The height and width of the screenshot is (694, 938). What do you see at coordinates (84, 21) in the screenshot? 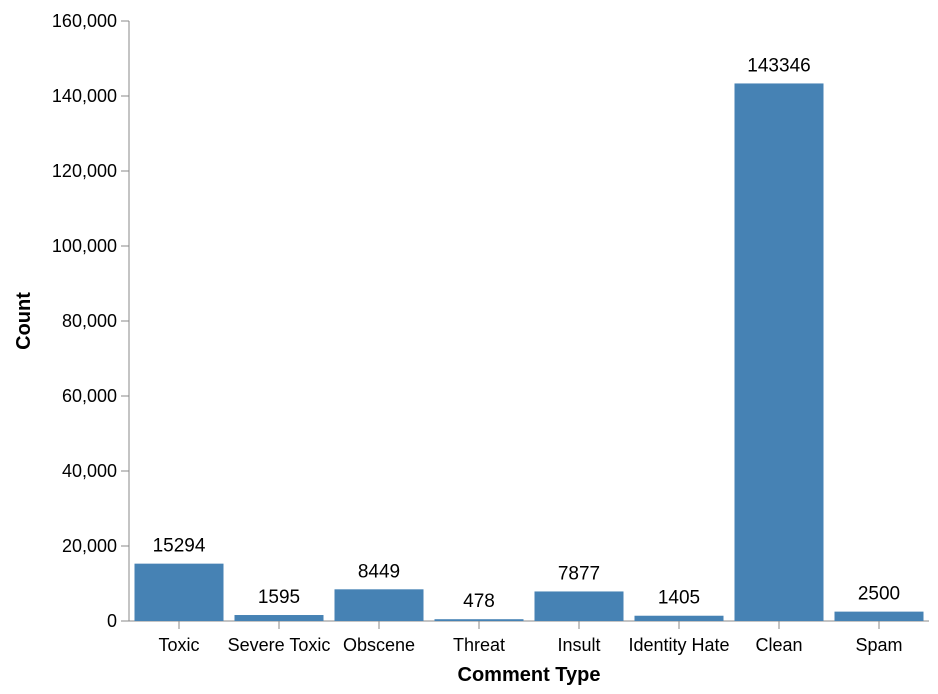
I see `y-tick-label: 160,000` at bounding box center [84, 21].